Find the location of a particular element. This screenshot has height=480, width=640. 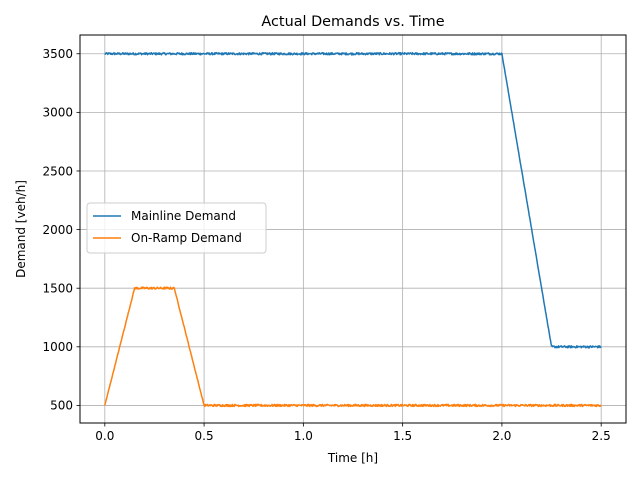

x-axis-label: Time [h] is located at coordinates (352, 458).